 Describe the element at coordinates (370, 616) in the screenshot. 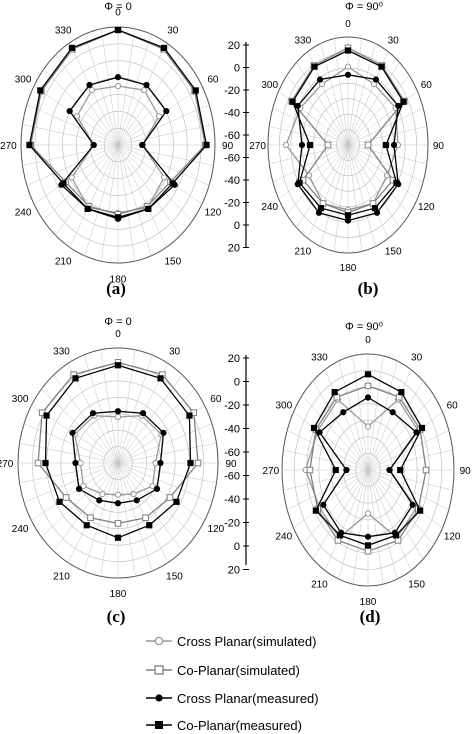

I see `panel-letter: (d)` at that location.